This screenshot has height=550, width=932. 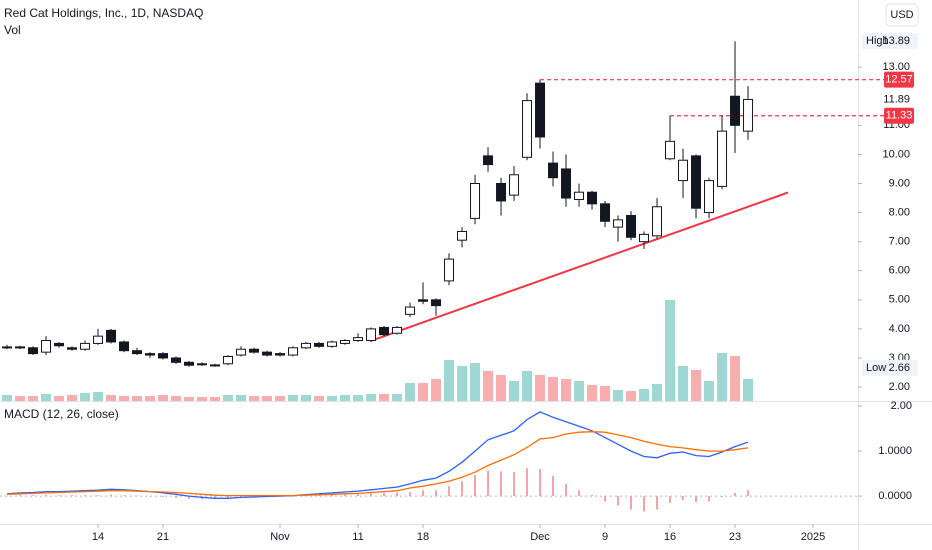 I want to click on last-price-box, so click(x=893, y=99).